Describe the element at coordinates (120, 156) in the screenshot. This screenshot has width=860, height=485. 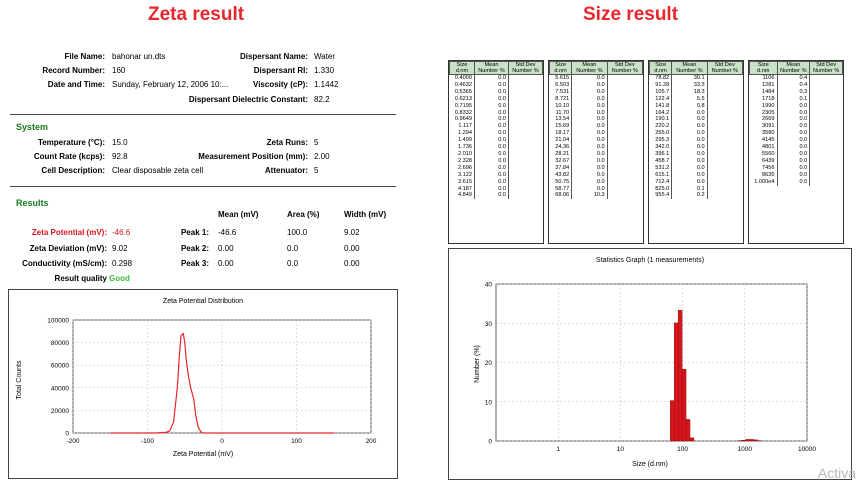
I see `count-rate-value: 92.8` at that location.